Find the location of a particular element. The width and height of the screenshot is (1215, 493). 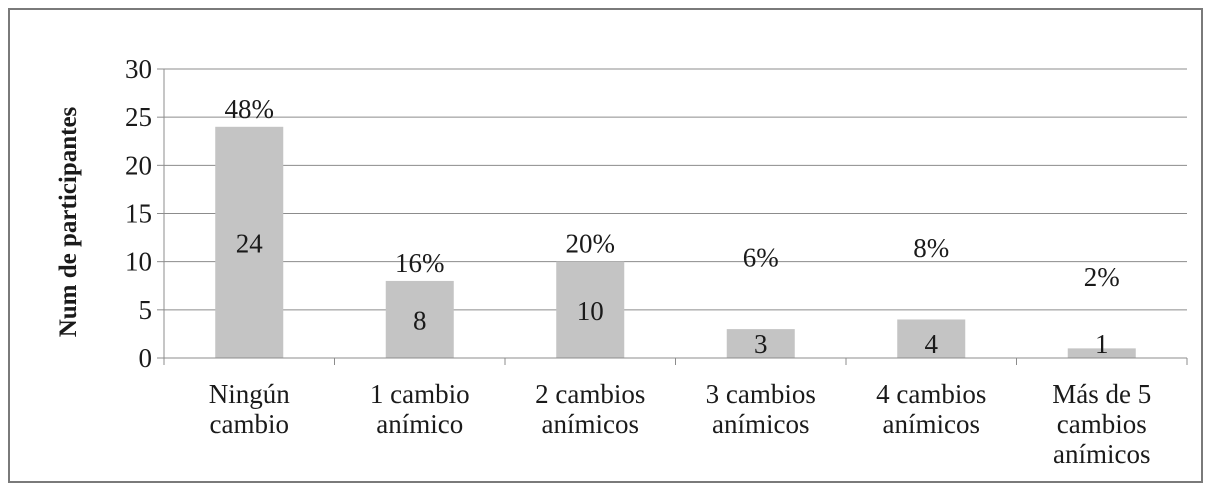

bar-value-label: 24 is located at coordinates (250, 243).